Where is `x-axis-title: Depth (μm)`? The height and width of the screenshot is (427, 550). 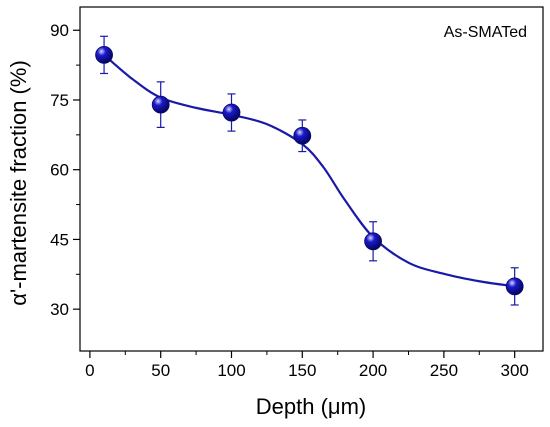
x-axis-title: Depth (μm) is located at coordinates (311, 406).